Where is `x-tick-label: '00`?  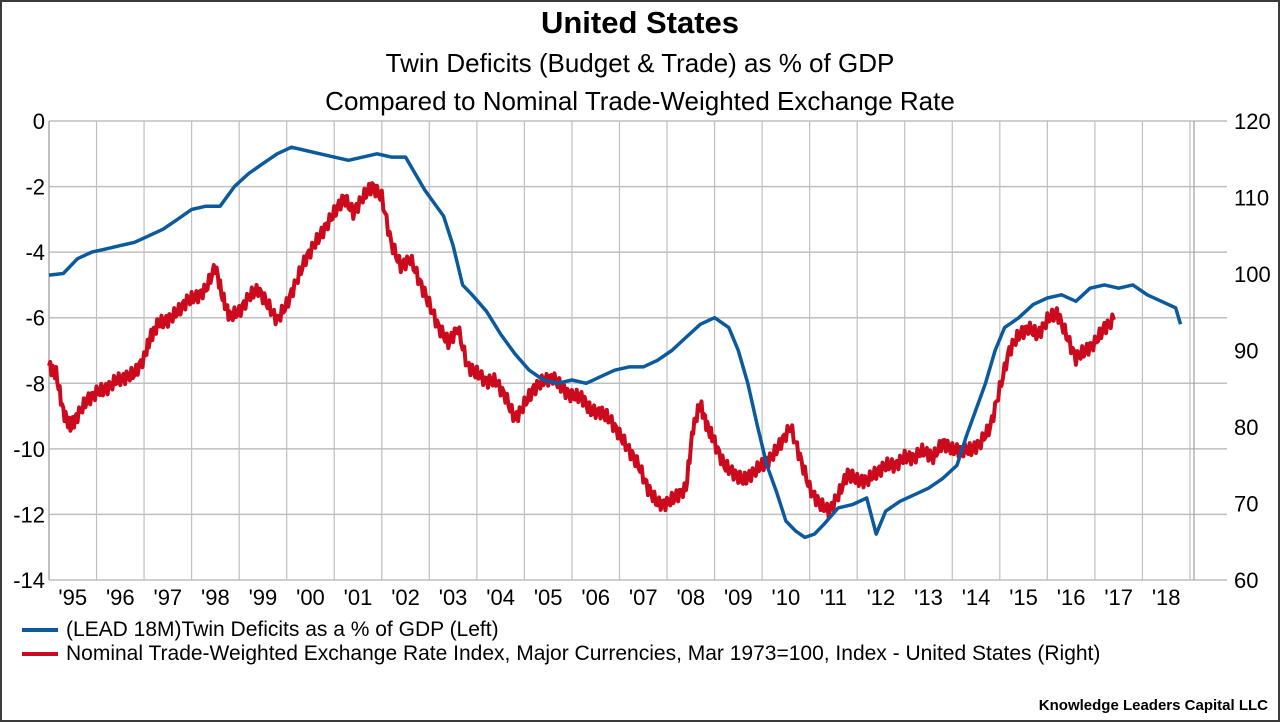 x-tick-label: '00 is located at coordinates (310, 597).